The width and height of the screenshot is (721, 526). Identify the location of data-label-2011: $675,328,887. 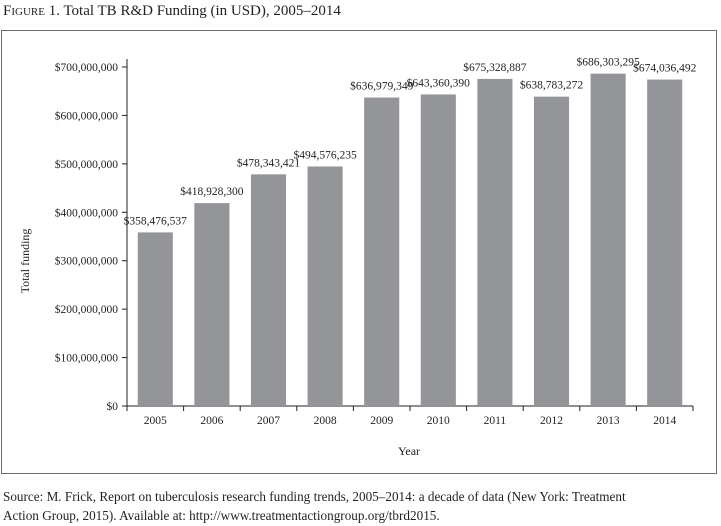
(495, 67).